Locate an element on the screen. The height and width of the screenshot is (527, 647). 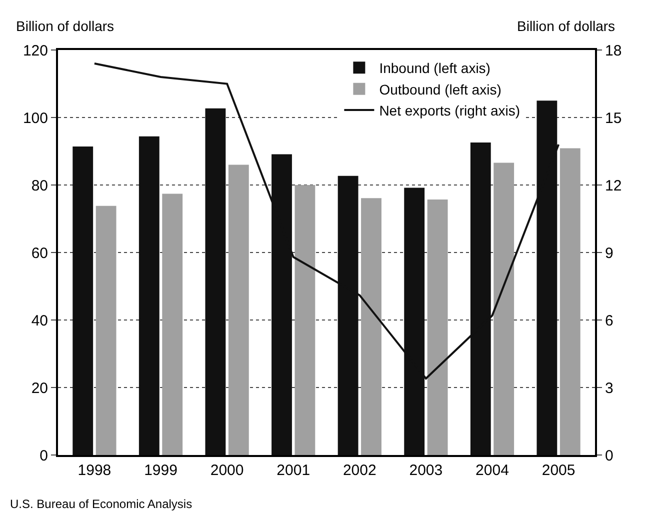
y2-tick-label: 9 is located at coordinates (609, 253).